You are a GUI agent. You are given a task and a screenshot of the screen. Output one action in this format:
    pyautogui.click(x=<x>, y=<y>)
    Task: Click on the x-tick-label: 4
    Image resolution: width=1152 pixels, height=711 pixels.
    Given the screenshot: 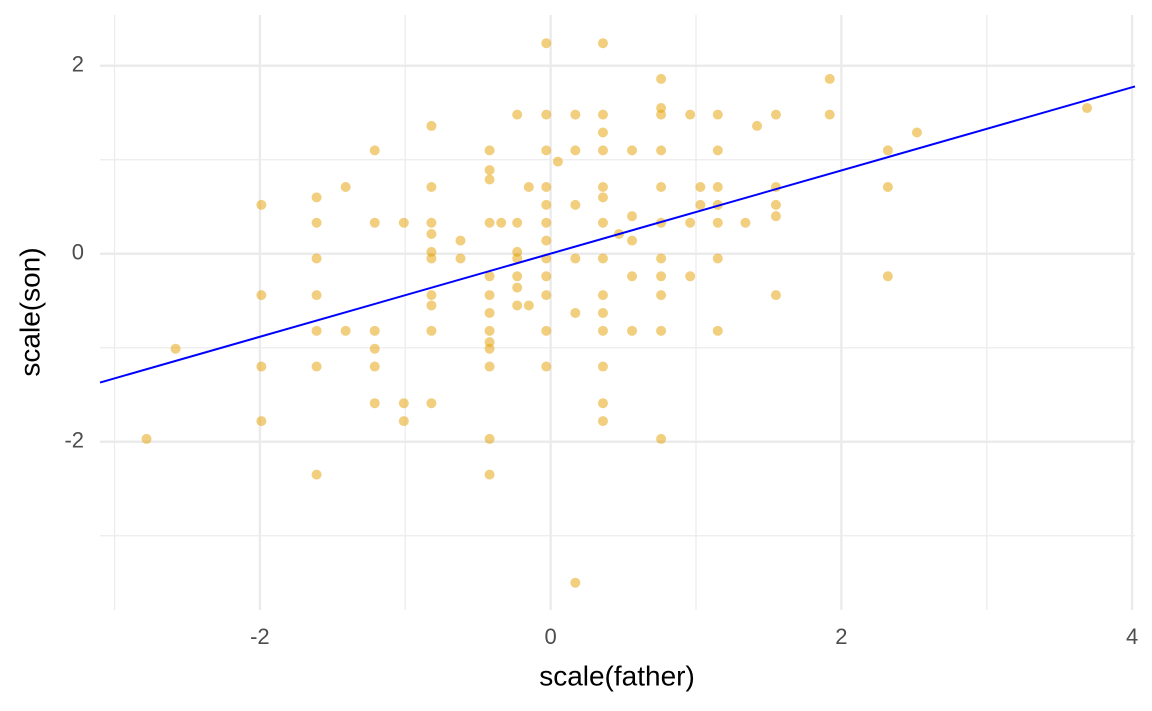 What is the action you would take?
    pyautogui.click(x=1132, y=636)
    